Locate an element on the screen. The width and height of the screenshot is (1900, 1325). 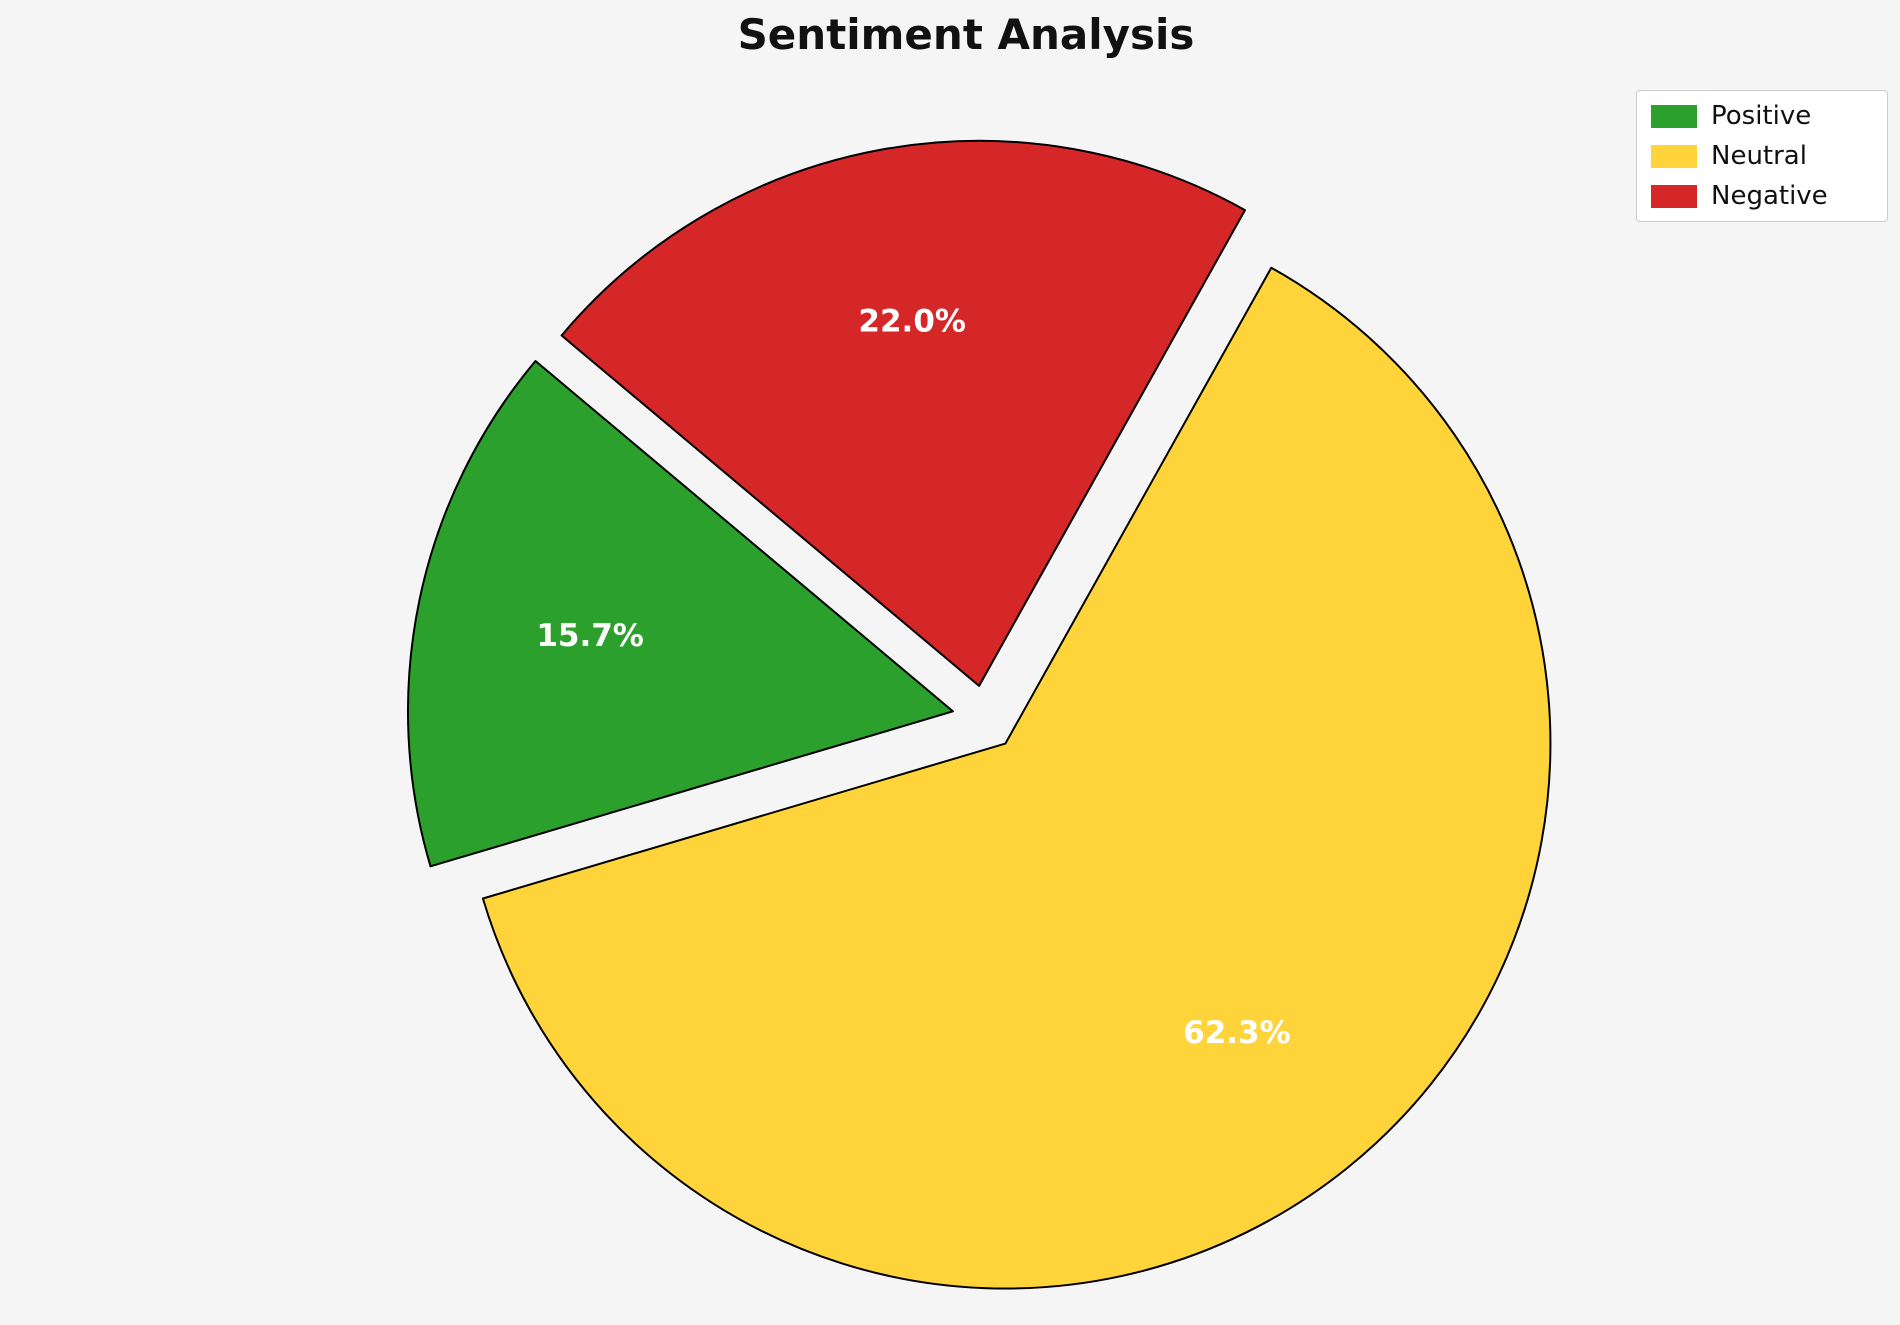
legend-item-positive: Positive is located at coordinates (1762, 116).